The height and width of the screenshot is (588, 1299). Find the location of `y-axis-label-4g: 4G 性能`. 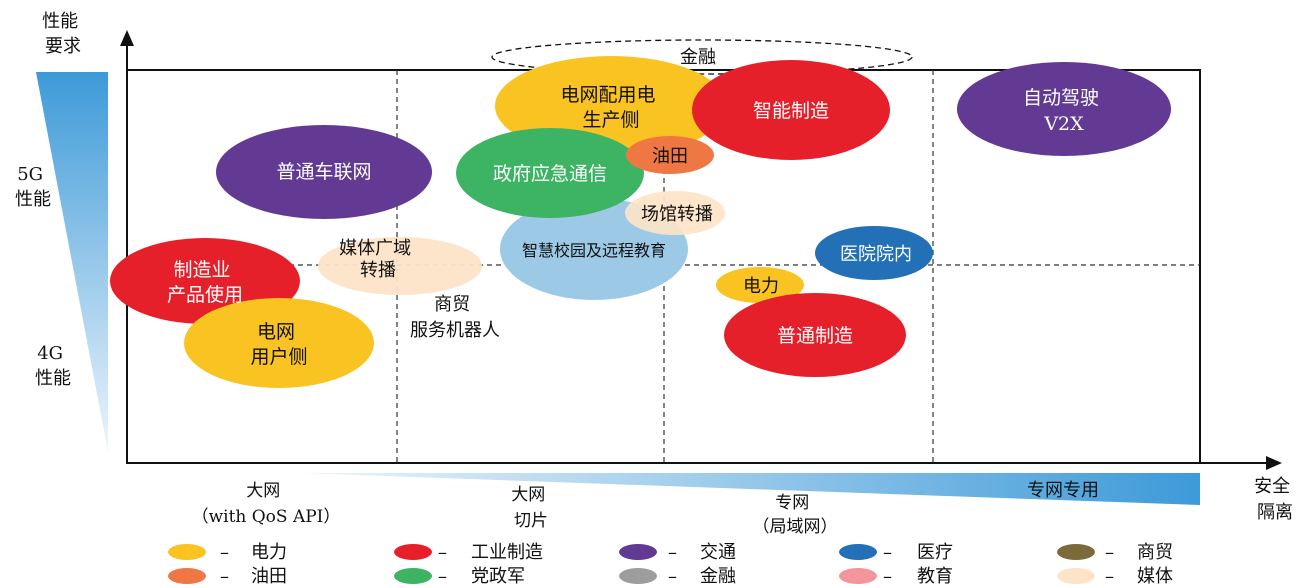

y-axis-label-4g: 4G 性能 is located at coordinates (53, 366).